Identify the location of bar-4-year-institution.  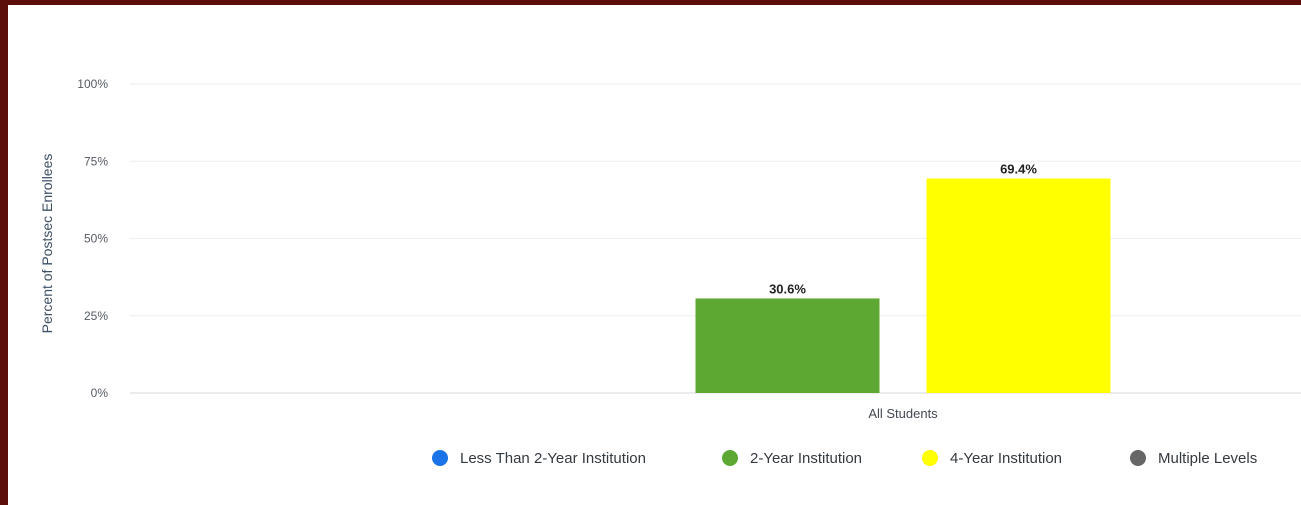
(1018, 285).